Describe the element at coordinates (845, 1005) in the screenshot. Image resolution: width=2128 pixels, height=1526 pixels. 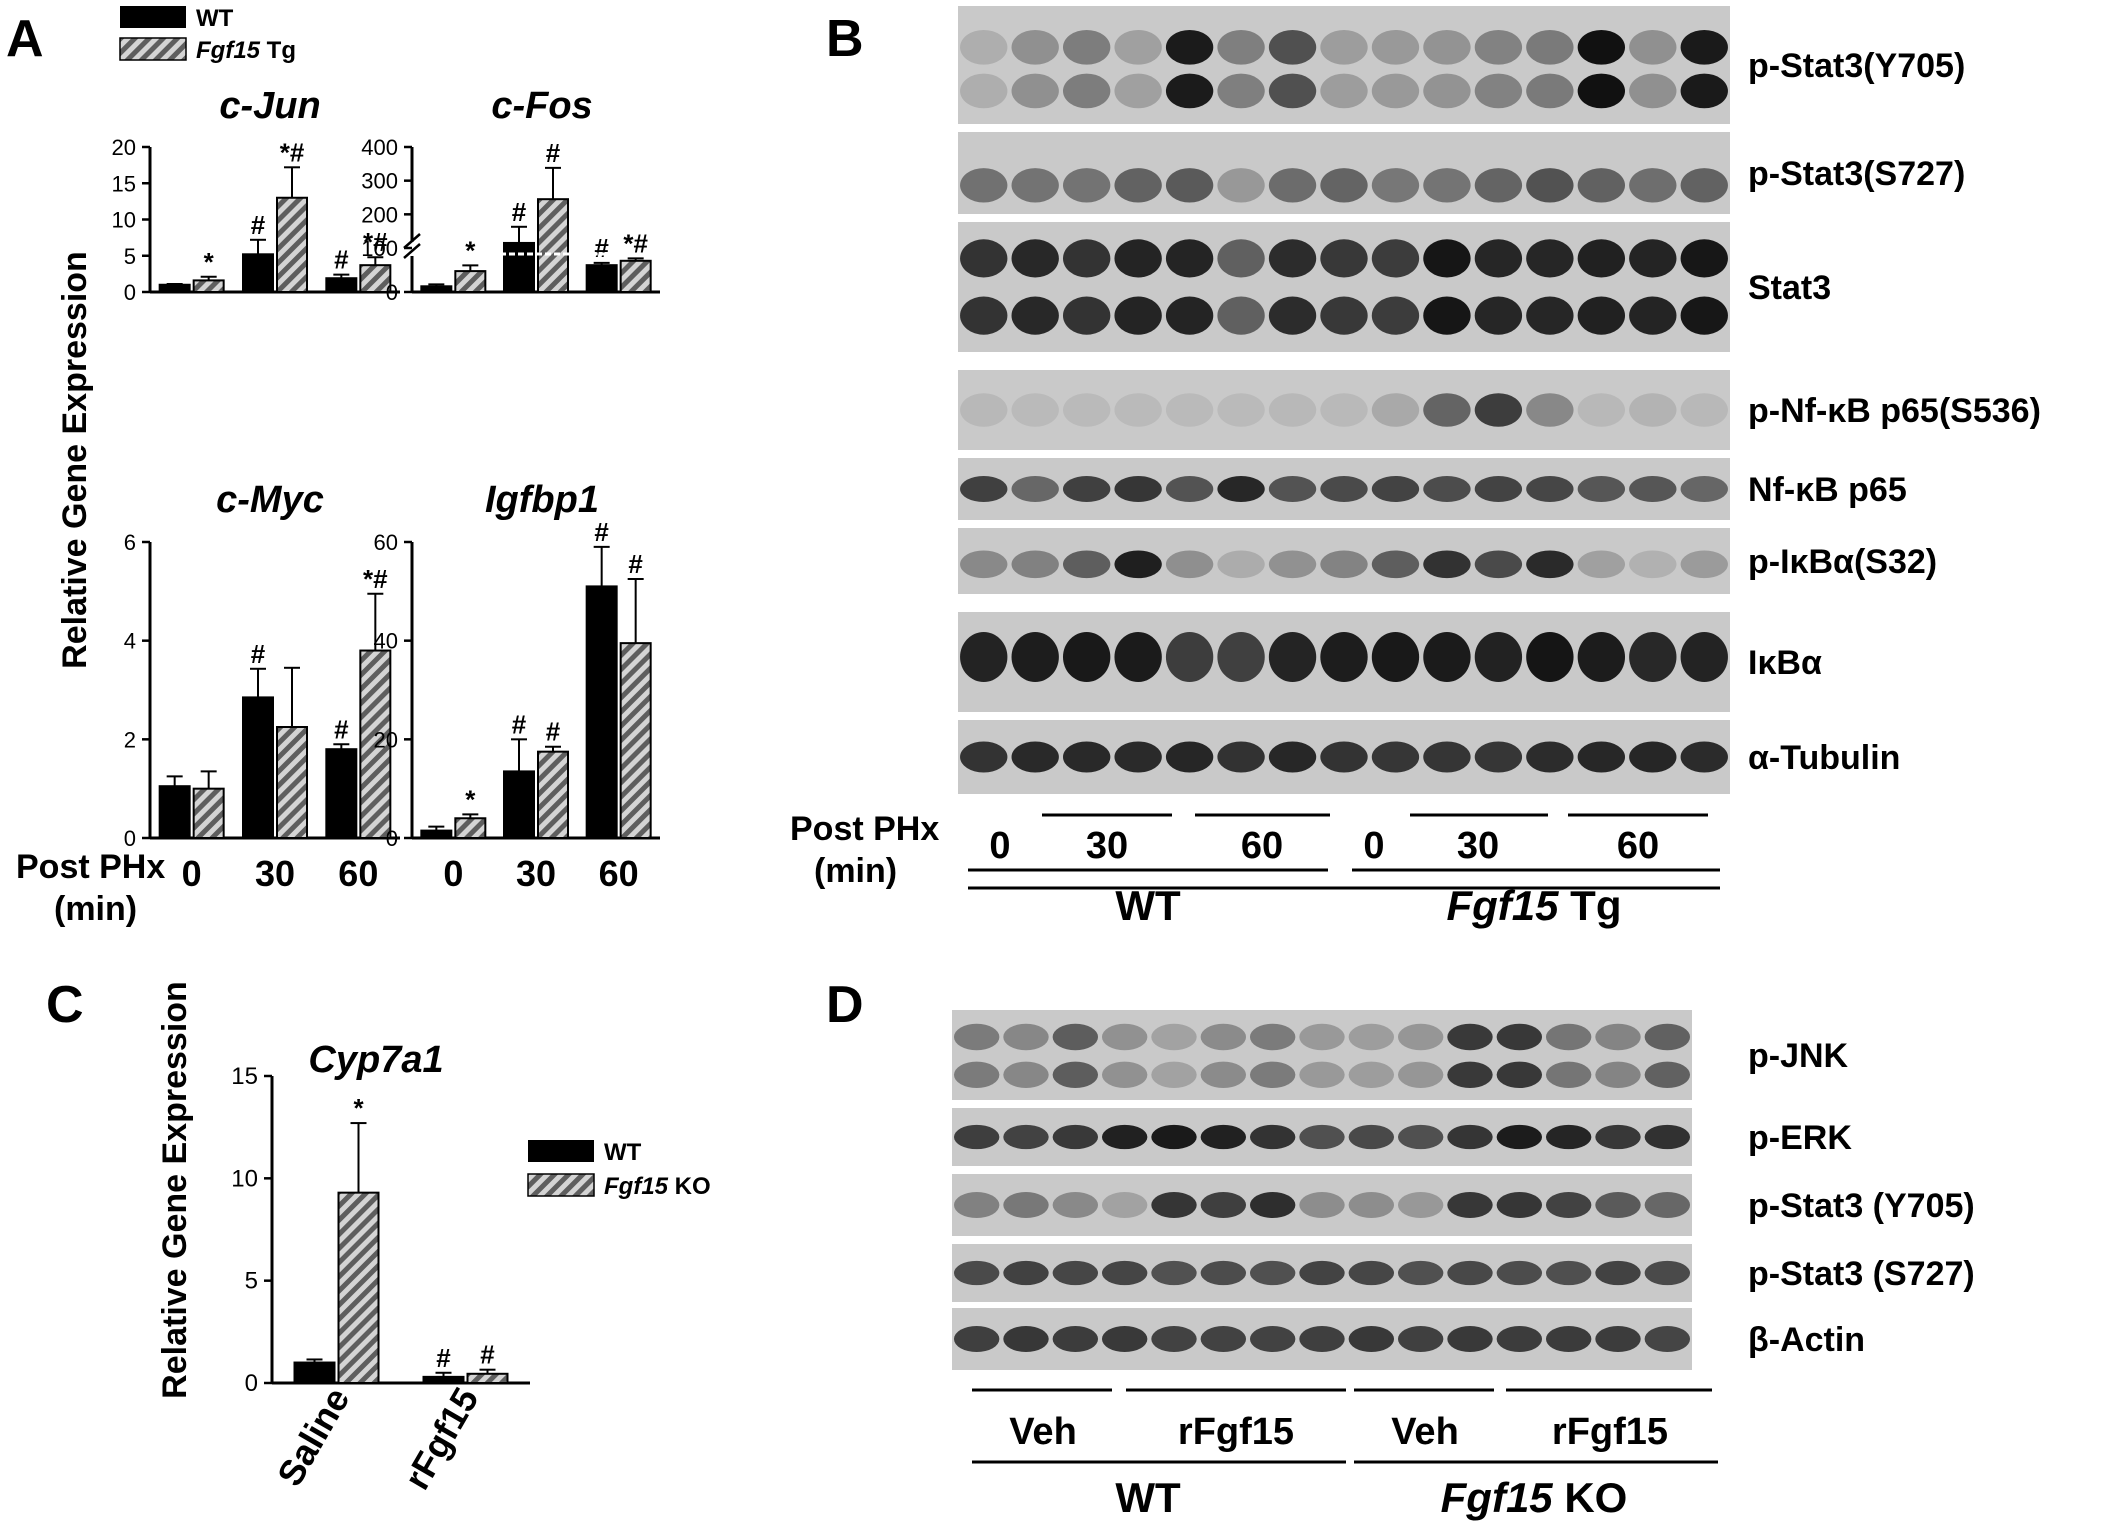
I see `panel-label-d: D` at that location.